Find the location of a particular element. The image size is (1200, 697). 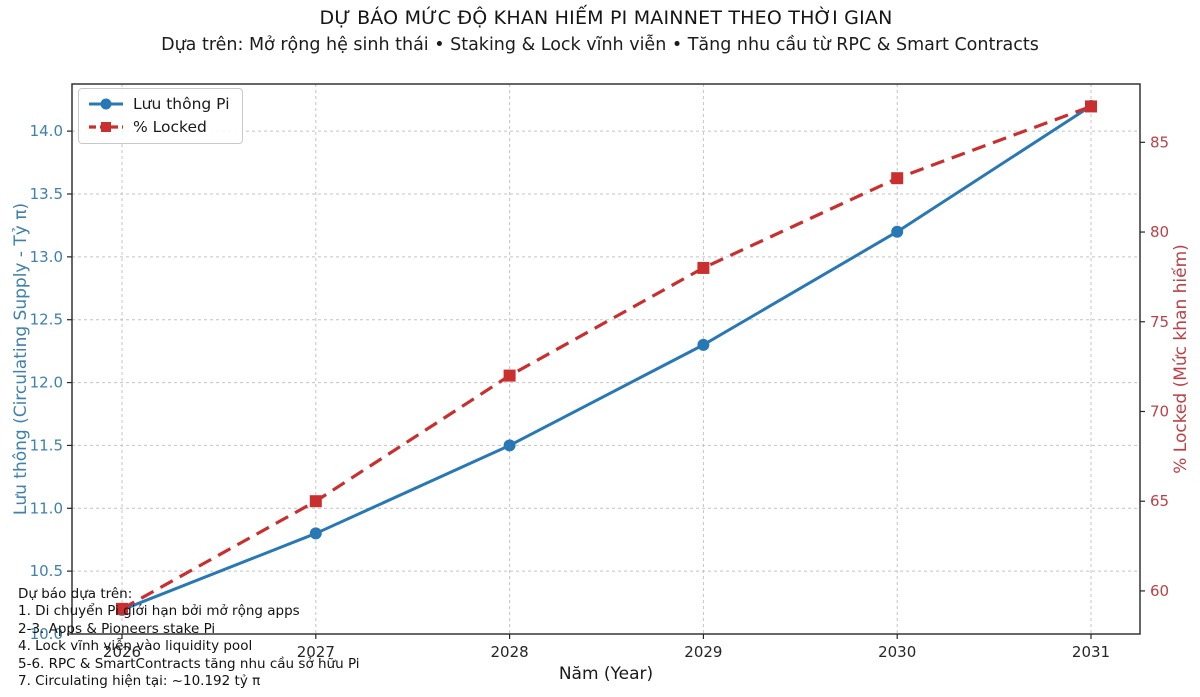

x-tick-label: 2030 is located at coordinates (897, 652).